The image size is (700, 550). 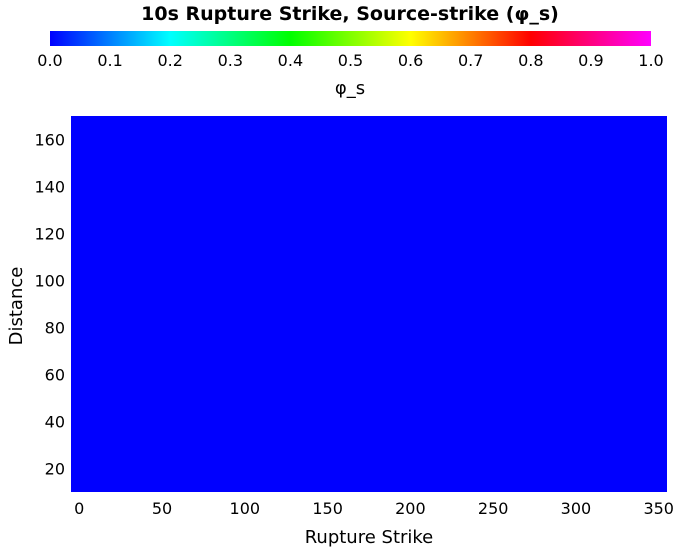 I want to click on x-tick-label: 150, so click(x=327, y=508).